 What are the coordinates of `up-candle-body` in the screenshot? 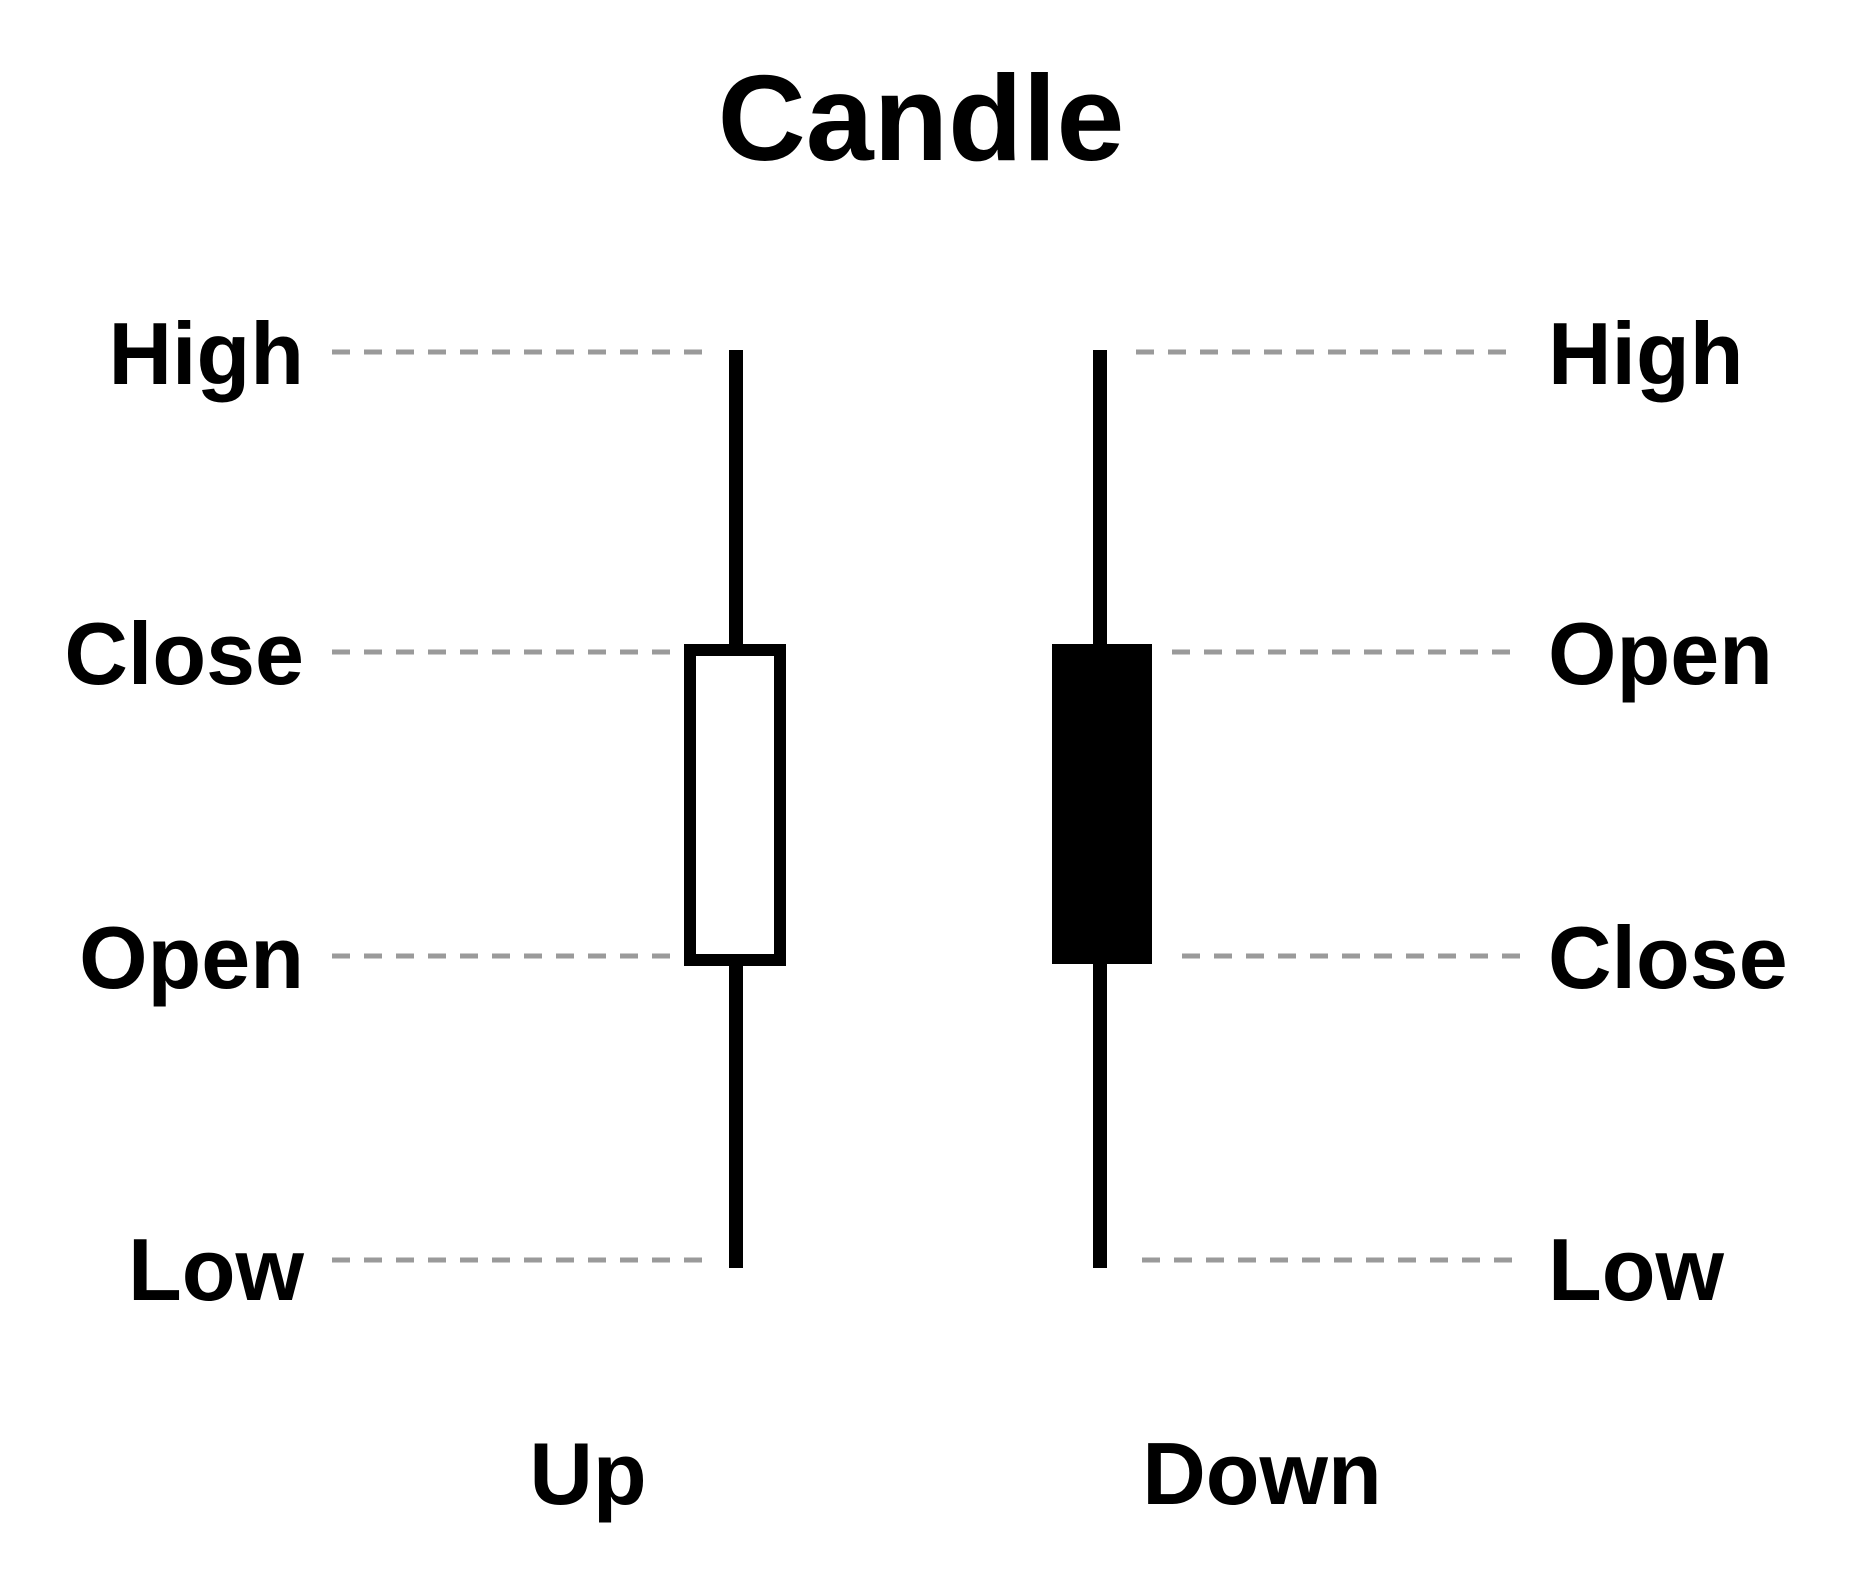 It's located at (735, 805).